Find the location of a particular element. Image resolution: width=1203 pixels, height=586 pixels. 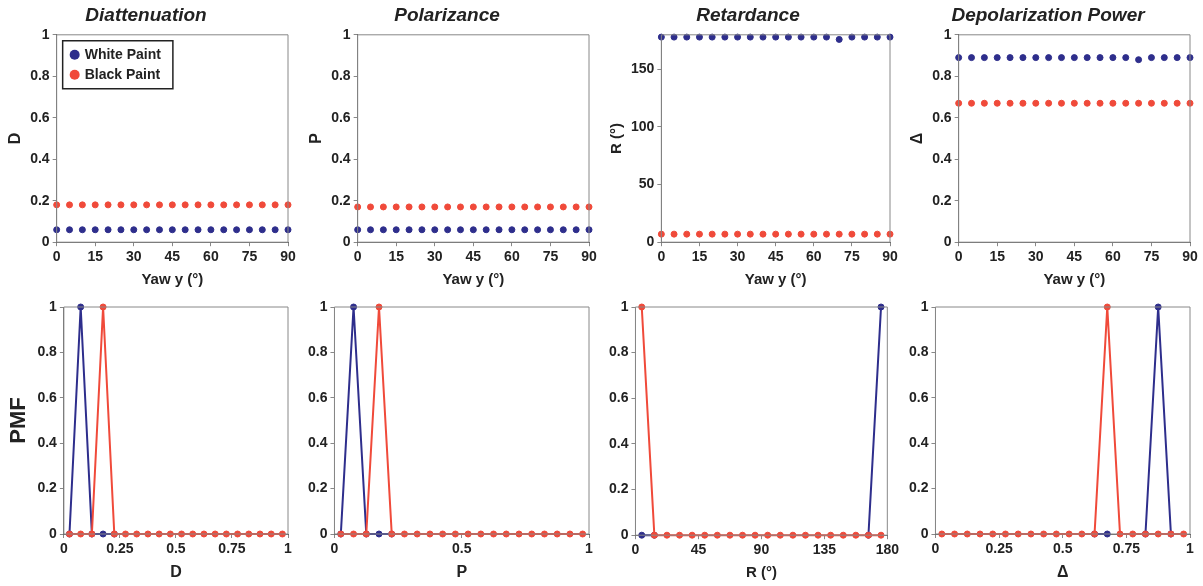

x-axis-title: Δ is located at coordinates (1063, 571).